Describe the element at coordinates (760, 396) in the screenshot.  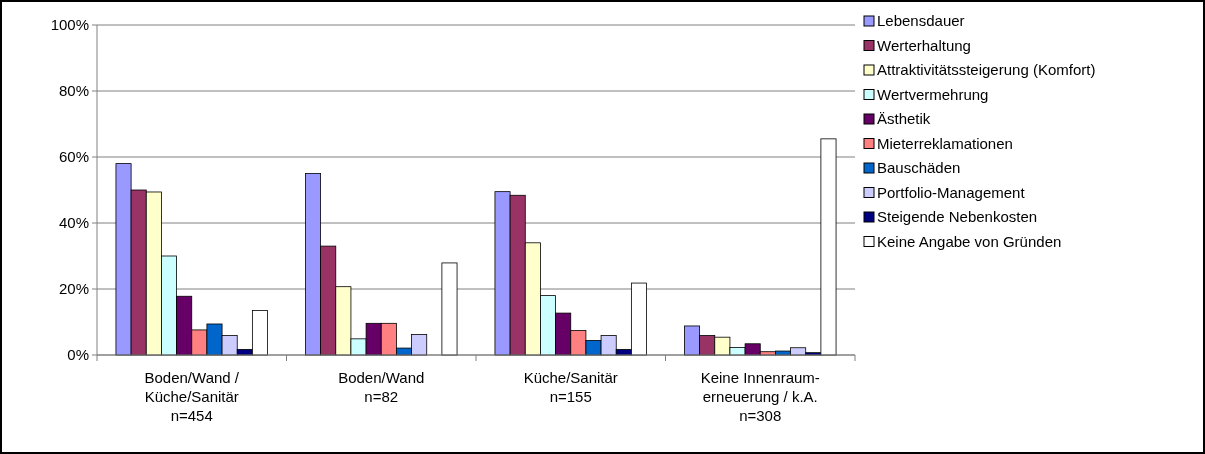
I see `x-tick-label: Keine Innenraum- erneuerung / k.A. n=308` at that location.